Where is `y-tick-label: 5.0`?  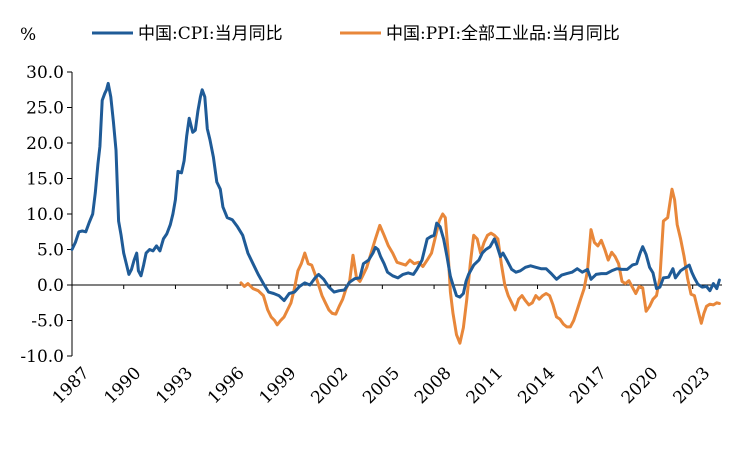 y-tick-label: 5.0 is located at coordinates (50, 251).